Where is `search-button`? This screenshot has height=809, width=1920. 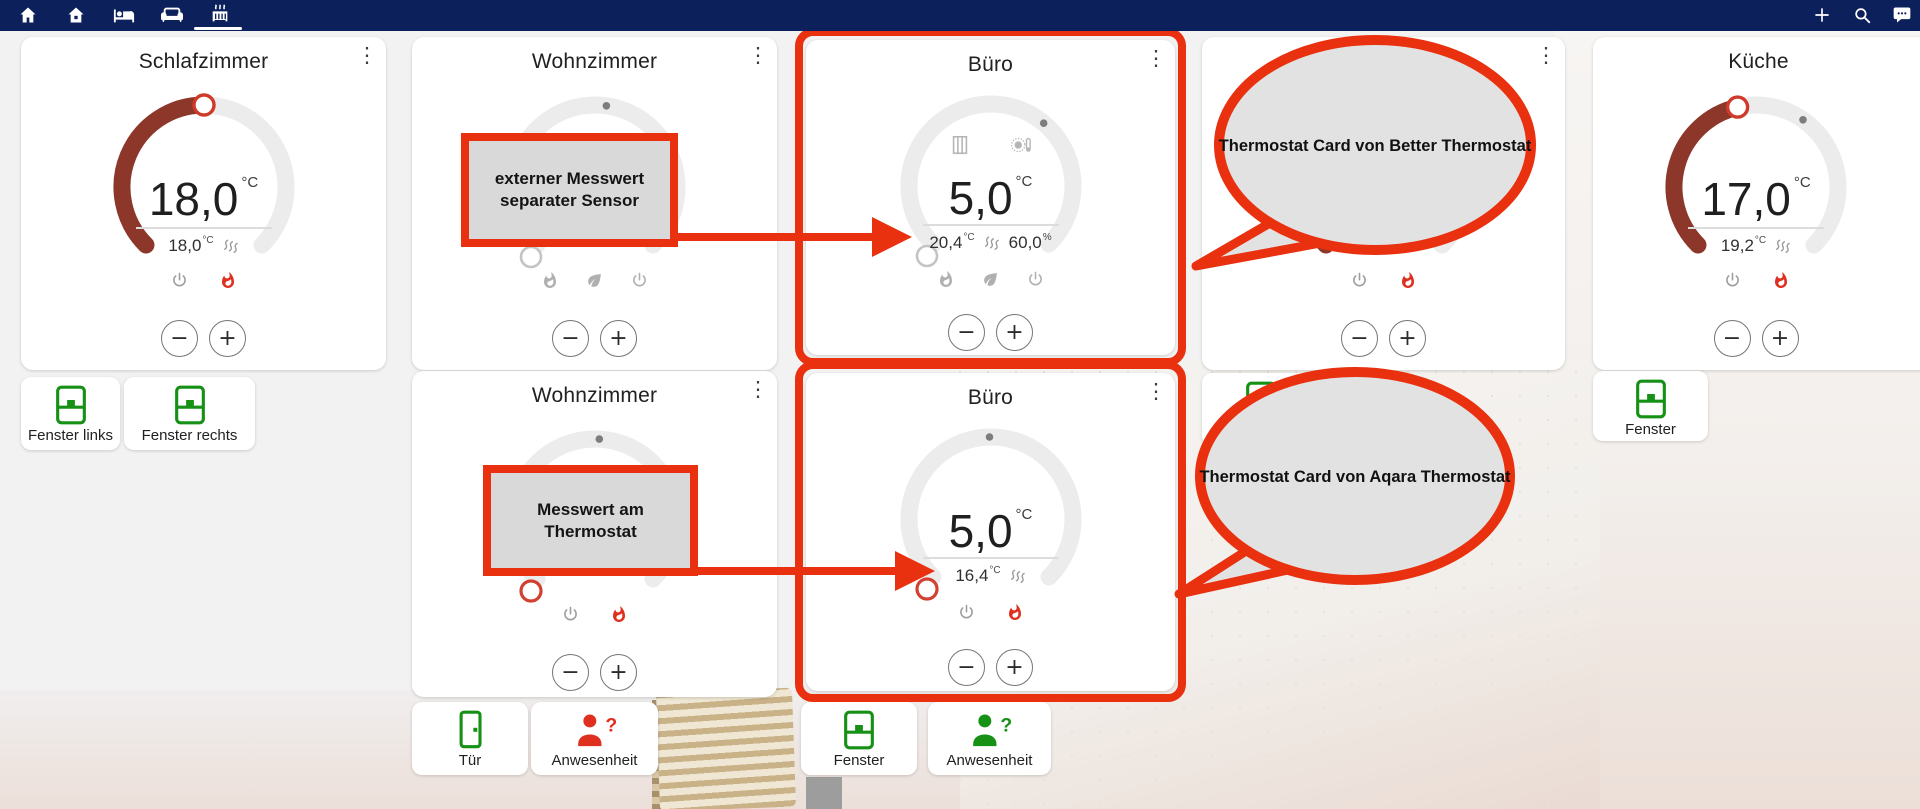 search-button is located at coordinates (1862, 15).